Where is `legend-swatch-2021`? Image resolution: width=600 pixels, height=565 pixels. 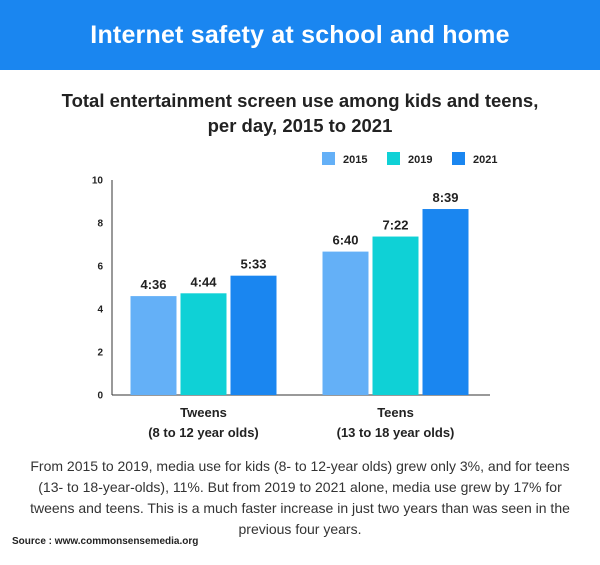
legend-swatch-2021 is located at coordinates (458, 158).